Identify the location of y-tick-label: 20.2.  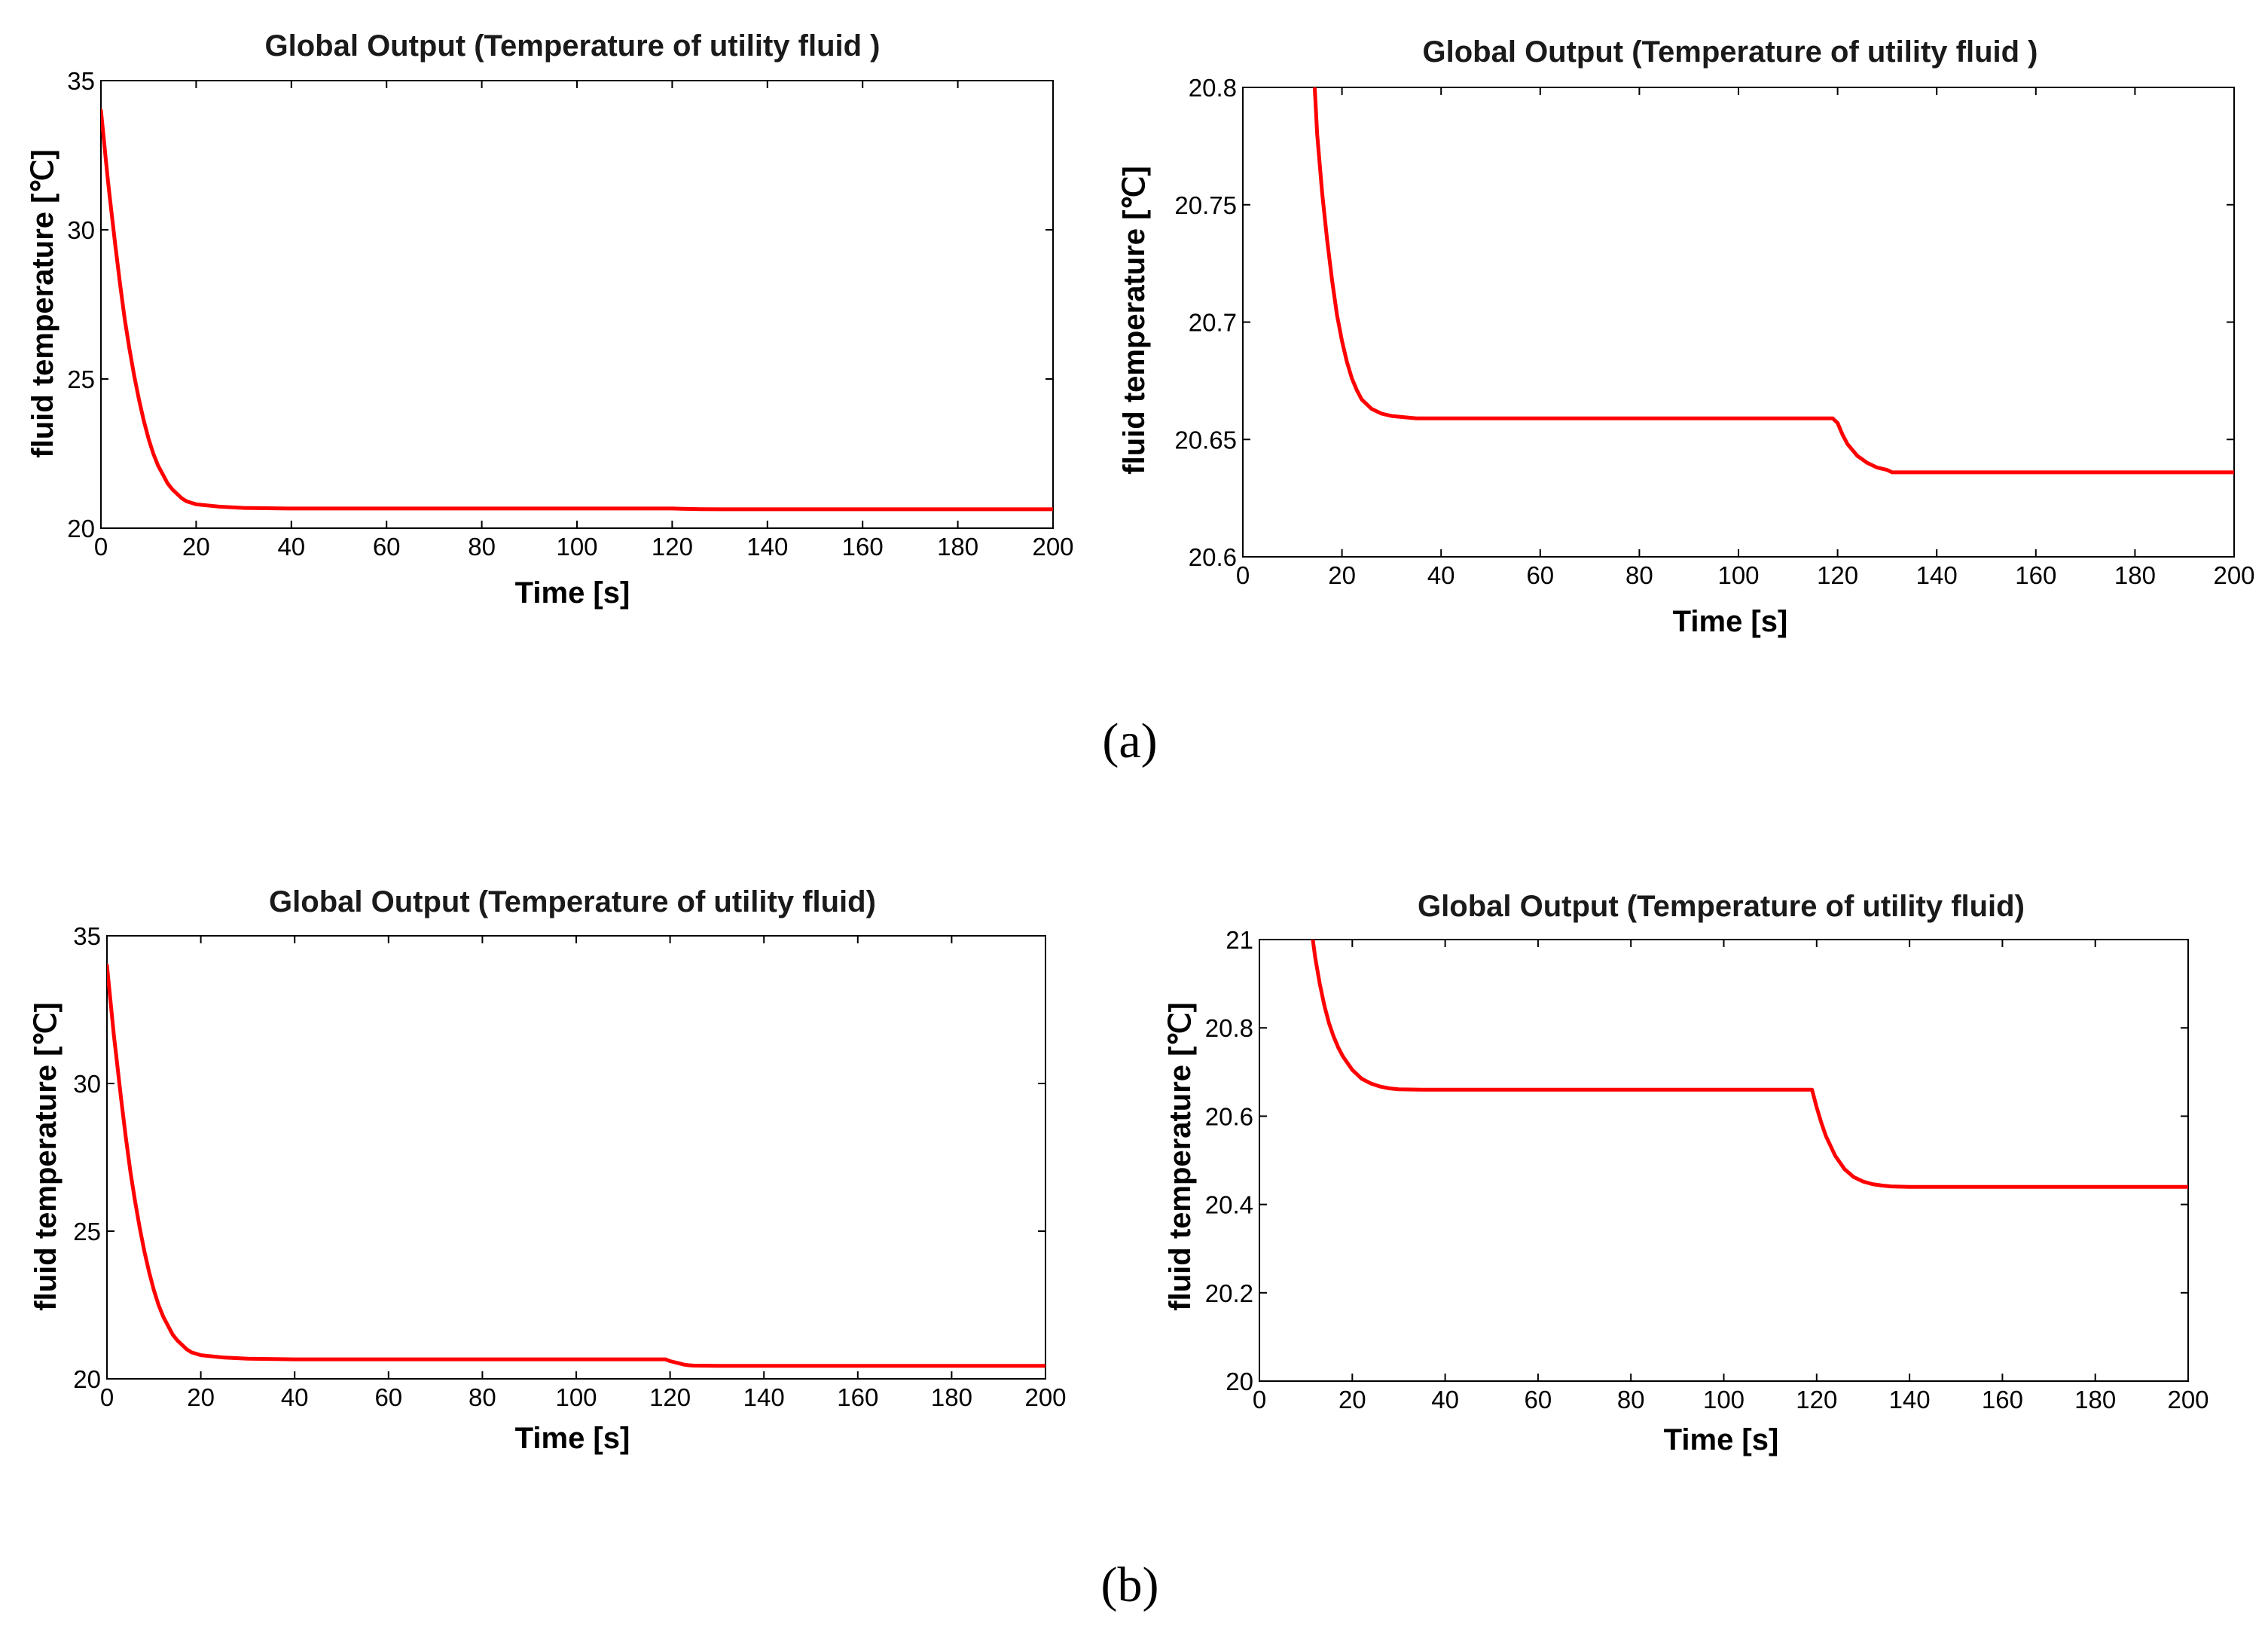
(1229, 1293).